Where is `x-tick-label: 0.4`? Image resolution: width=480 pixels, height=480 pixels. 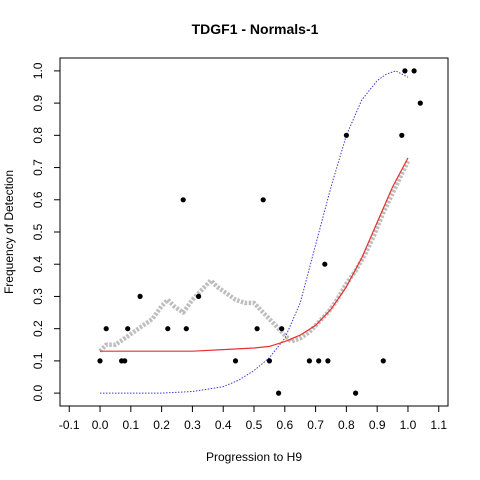 x-tick-label: 0.4 is located at coordinates (223, 425).